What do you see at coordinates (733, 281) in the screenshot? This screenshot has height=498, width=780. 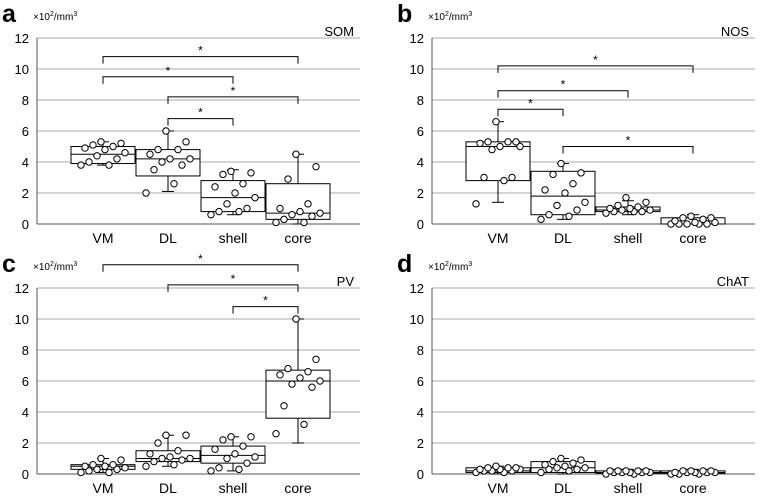 I see `chart-title: ChAT` at bounding box center [733, 281].